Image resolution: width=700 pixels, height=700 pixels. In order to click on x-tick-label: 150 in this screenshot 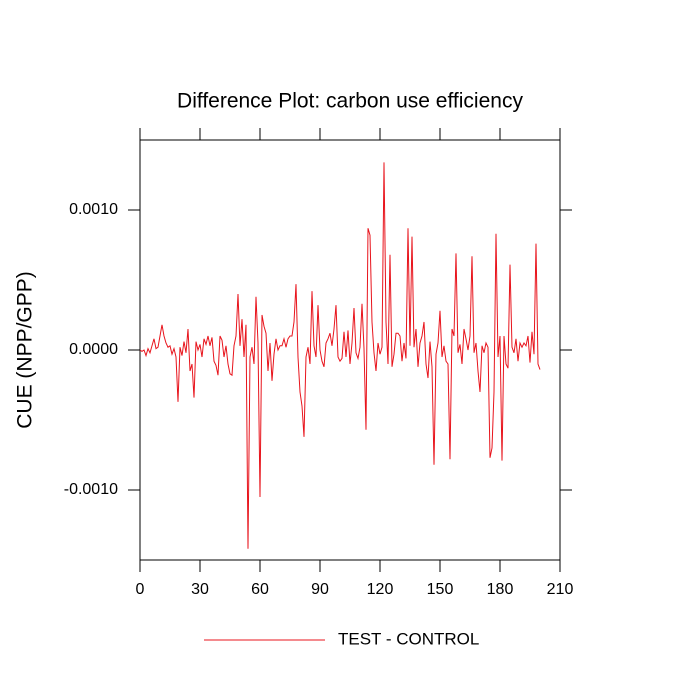, I will do `click(440, 589)`.